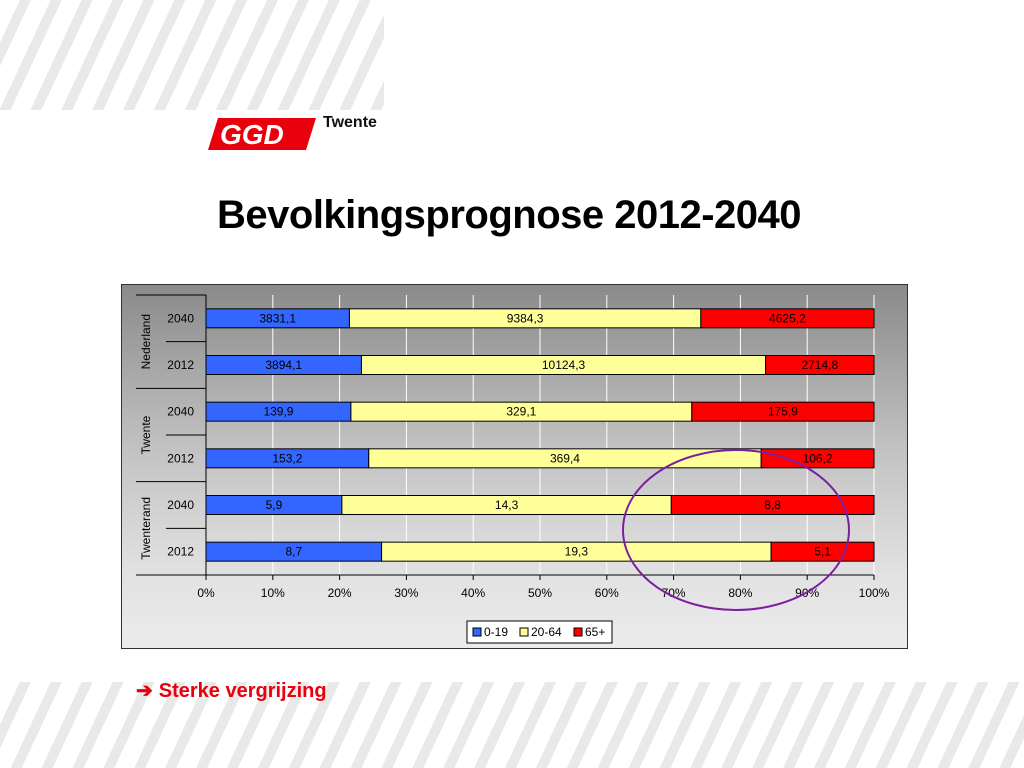 The image size is (1024, 768). What do you see at coordinates (252, 134) in the screenshot?
I see `svg-text: GGD` at bounding box center [252, 134].